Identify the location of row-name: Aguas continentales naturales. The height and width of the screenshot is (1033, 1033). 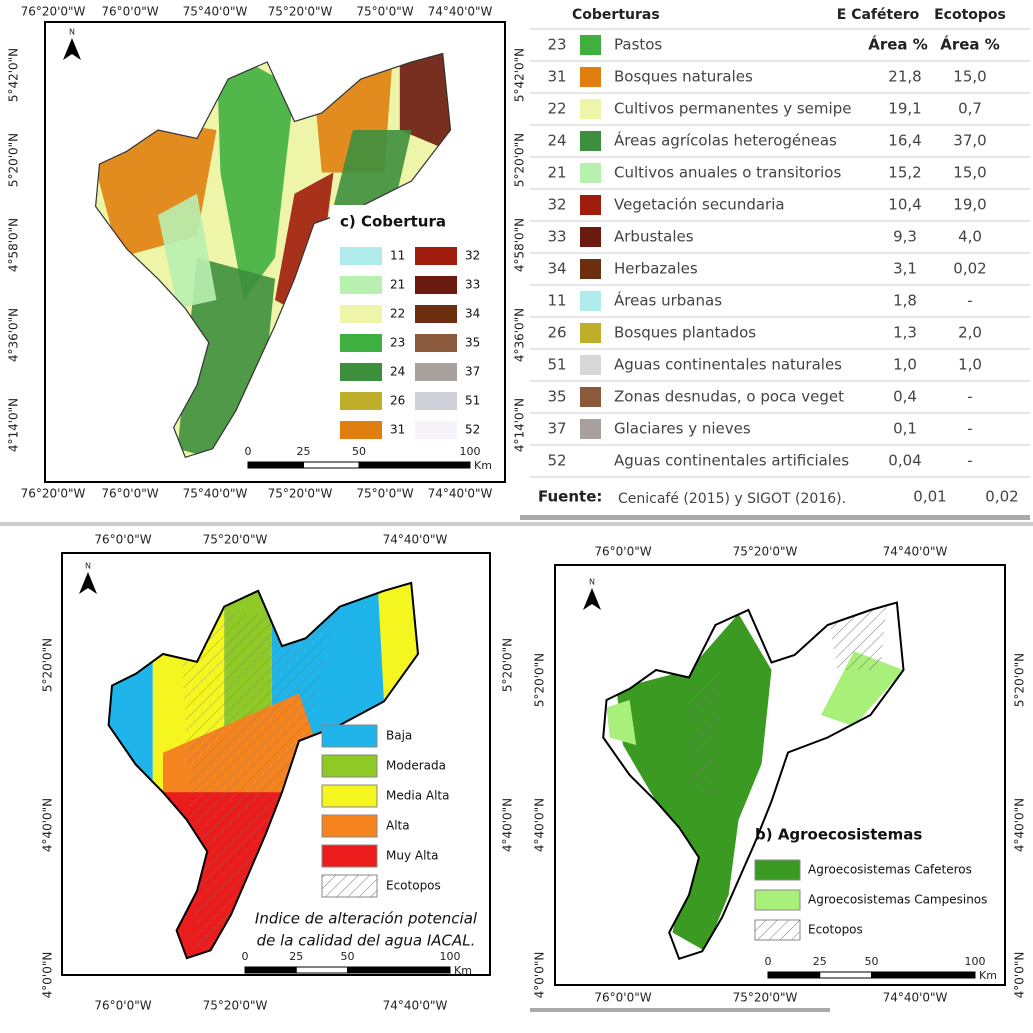
(728, 365).